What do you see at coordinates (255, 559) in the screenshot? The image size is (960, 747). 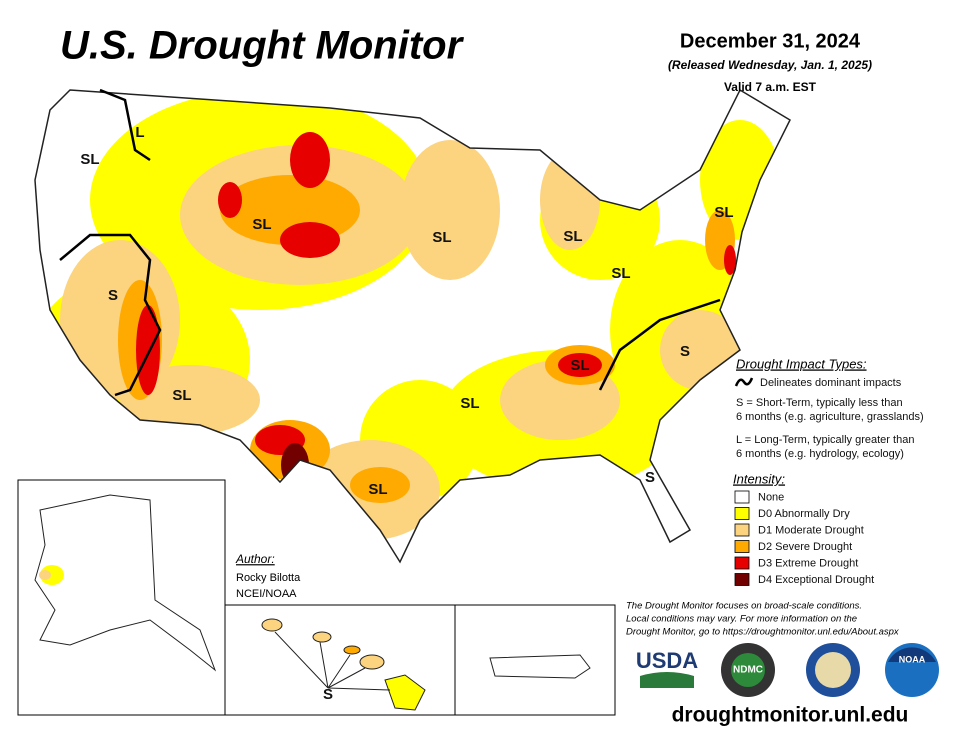 I see `author-label: Author:` at bounding box center [255, 559].